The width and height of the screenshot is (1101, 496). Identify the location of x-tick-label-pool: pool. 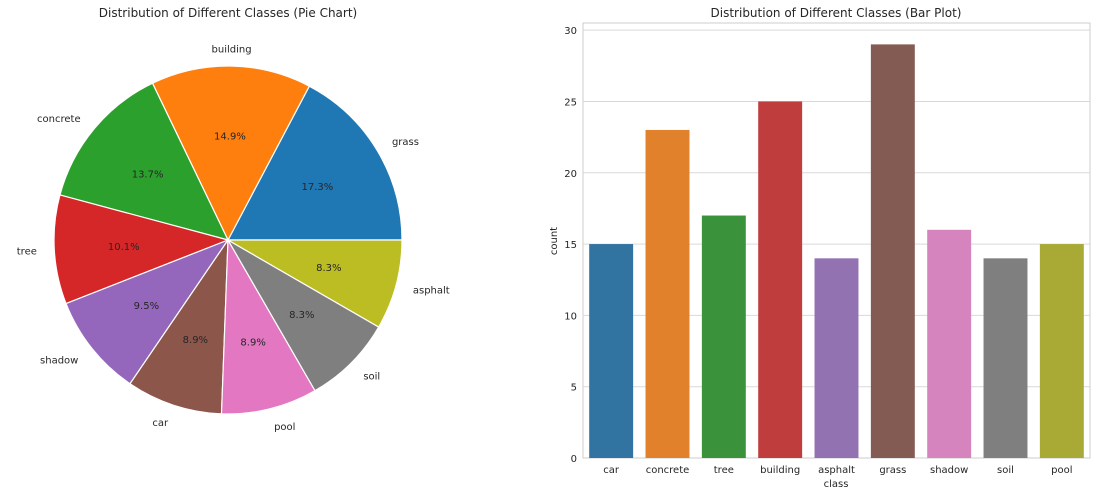
(1061, 470).